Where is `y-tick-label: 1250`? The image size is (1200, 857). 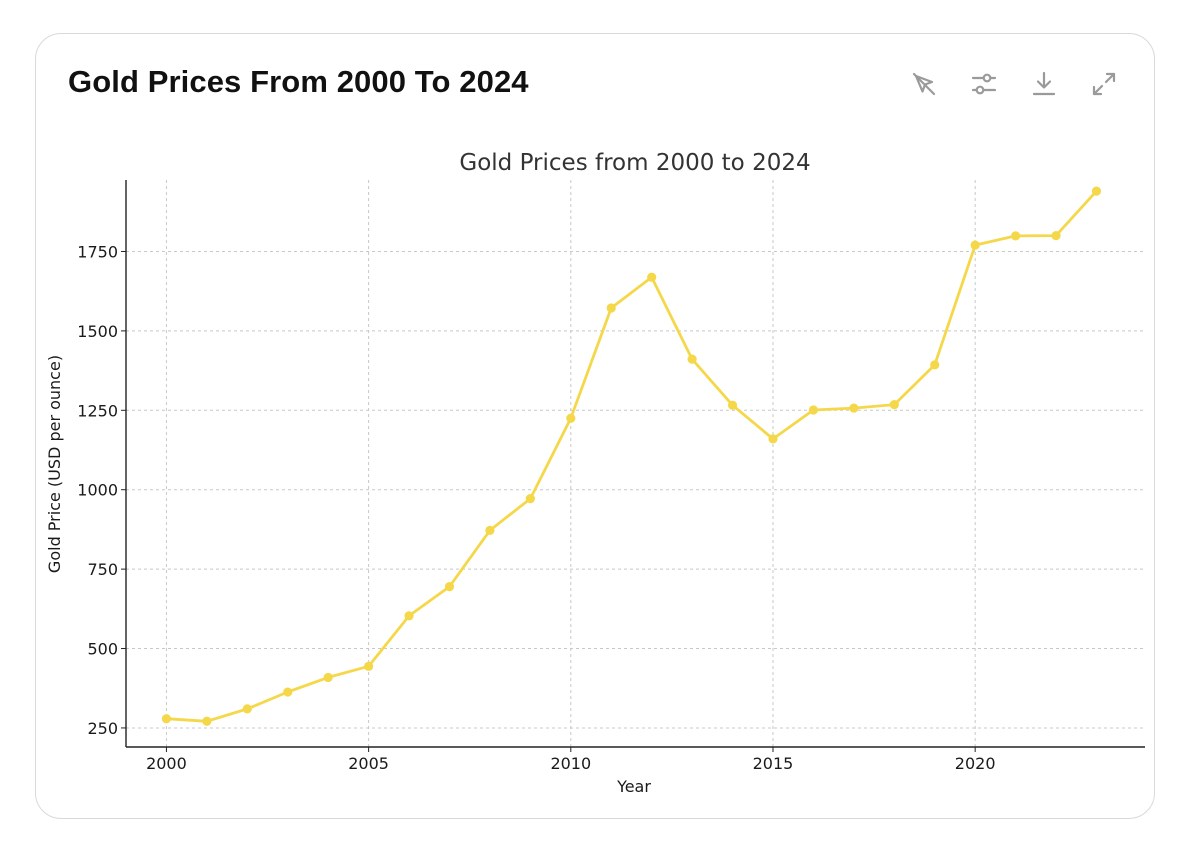 y-tick-label: 1250 is located at coordinates (97, 410).